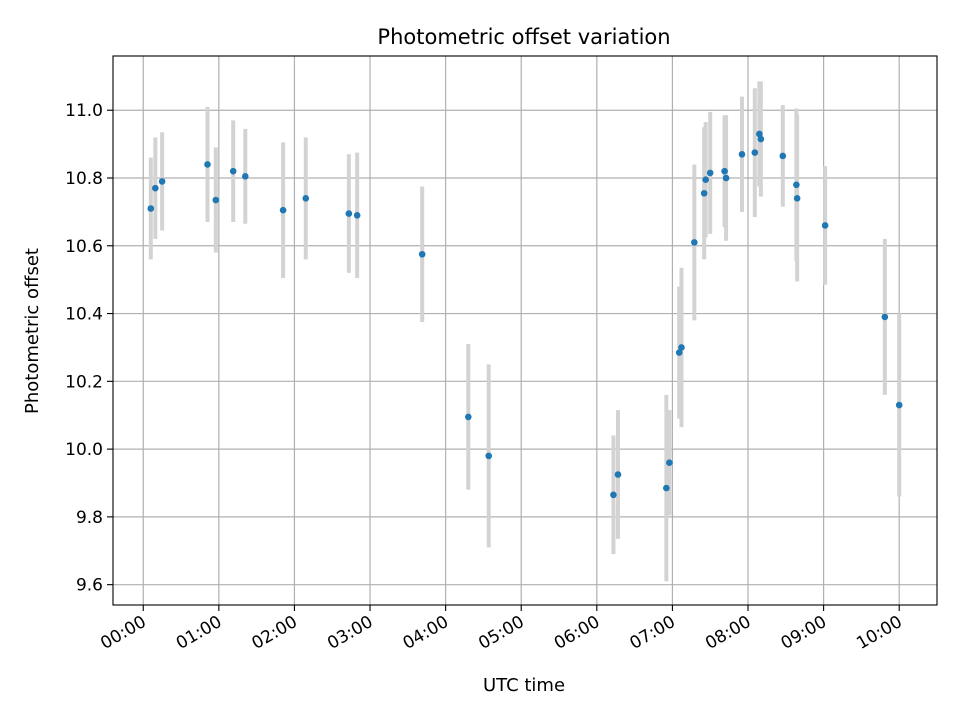 The height and width of the screenshot is (720, 960). Describe the element at coordinates (350, 633) in the screenshot. I see `x-tick-label: 03:00` at that location.